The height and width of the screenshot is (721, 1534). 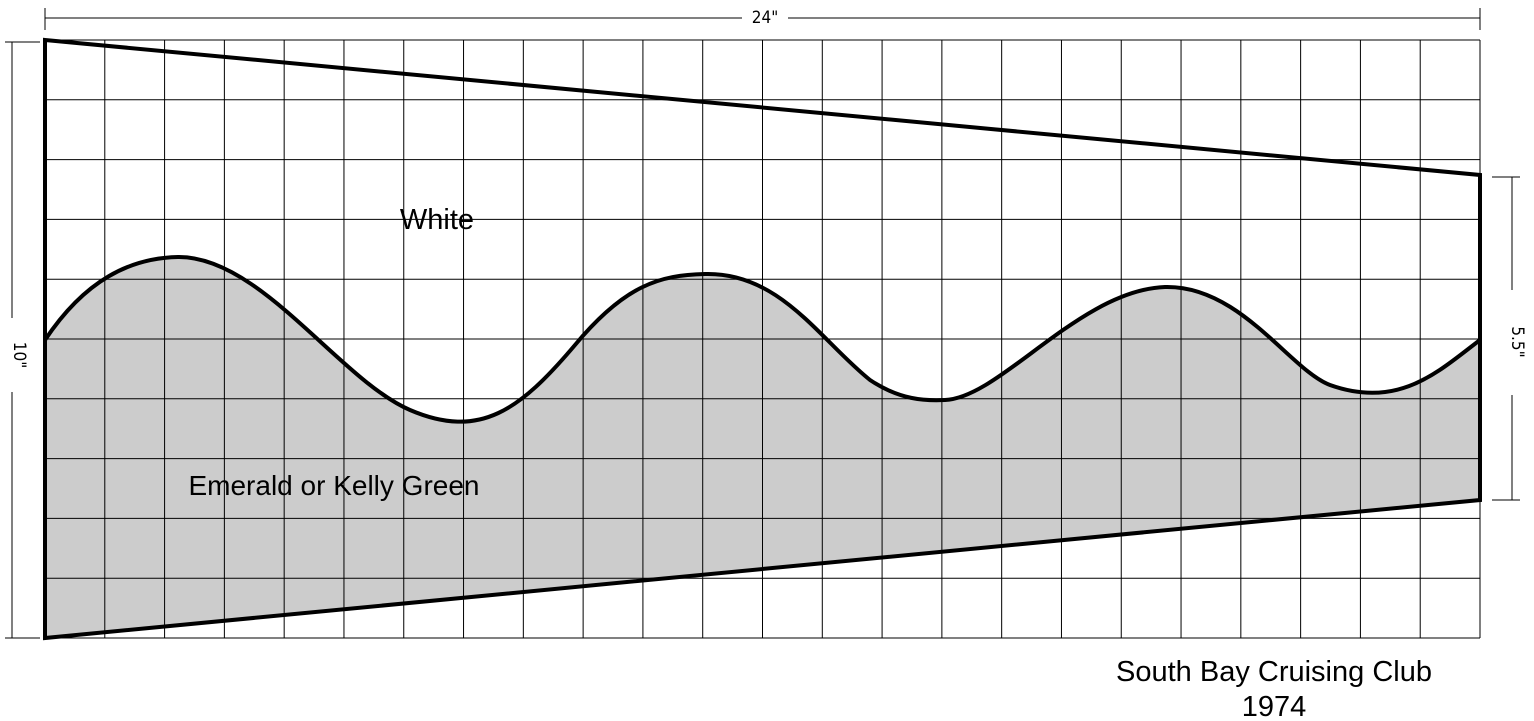 What do you see at coordinates (22, 340) in the screenshot?
I see `left-height-dimension` at bounding box center [22, 340].